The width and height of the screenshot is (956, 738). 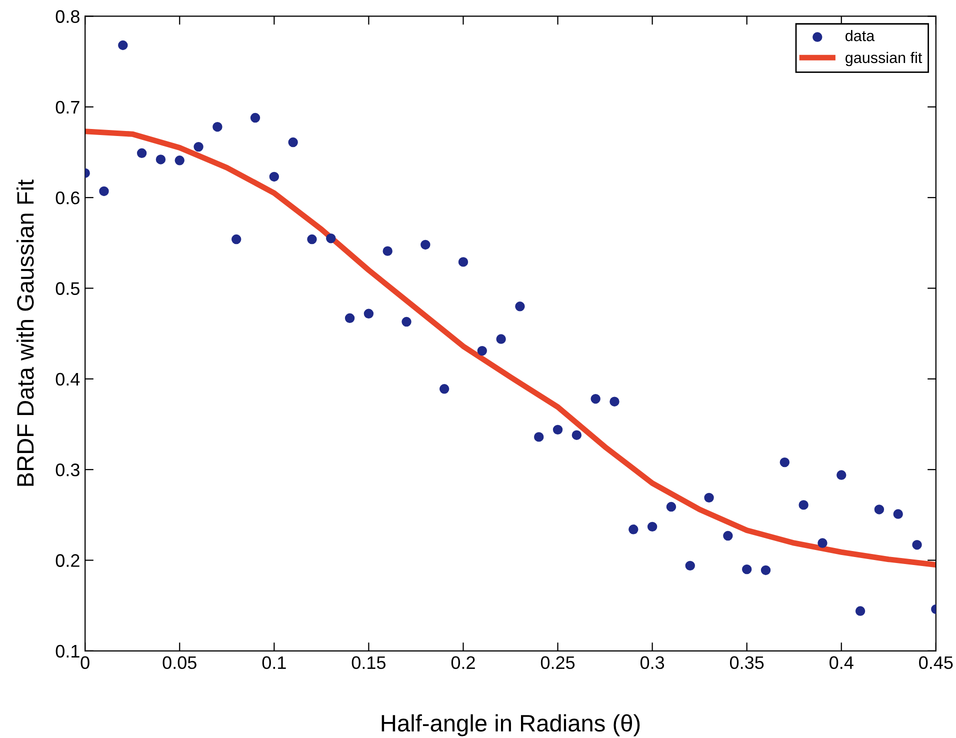 I want to click on y-tick-label: 0.4, so click(x=68, y=379).